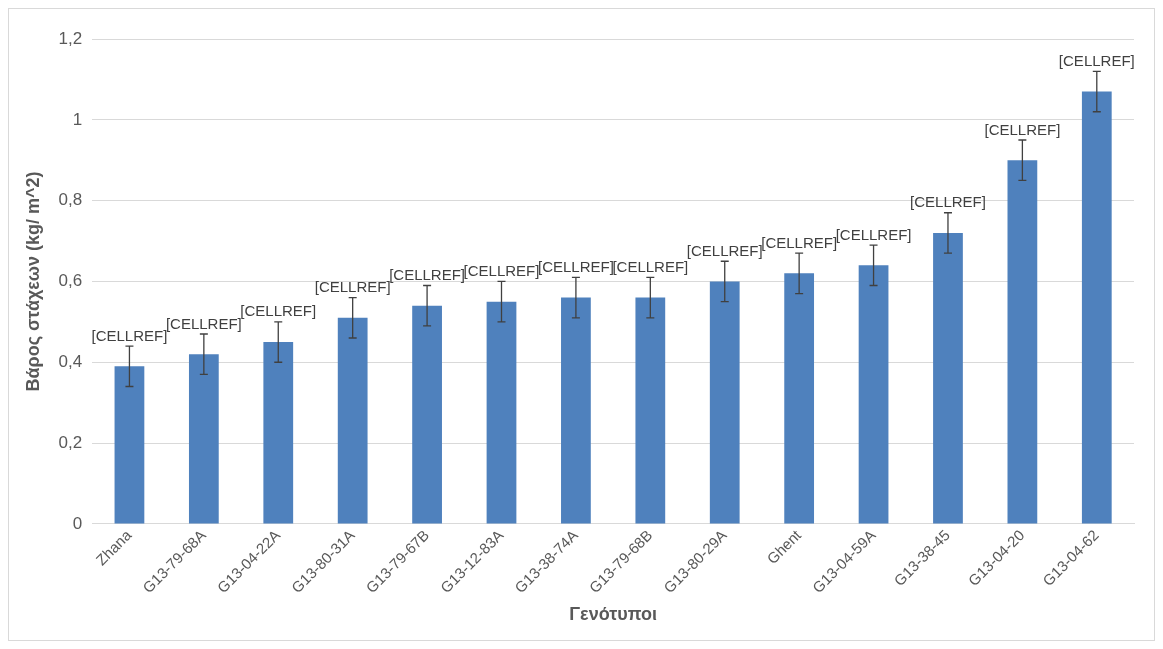 The image size is (1163, 649). I want to click on y-tick-label: 0,4, so click(70, 361).